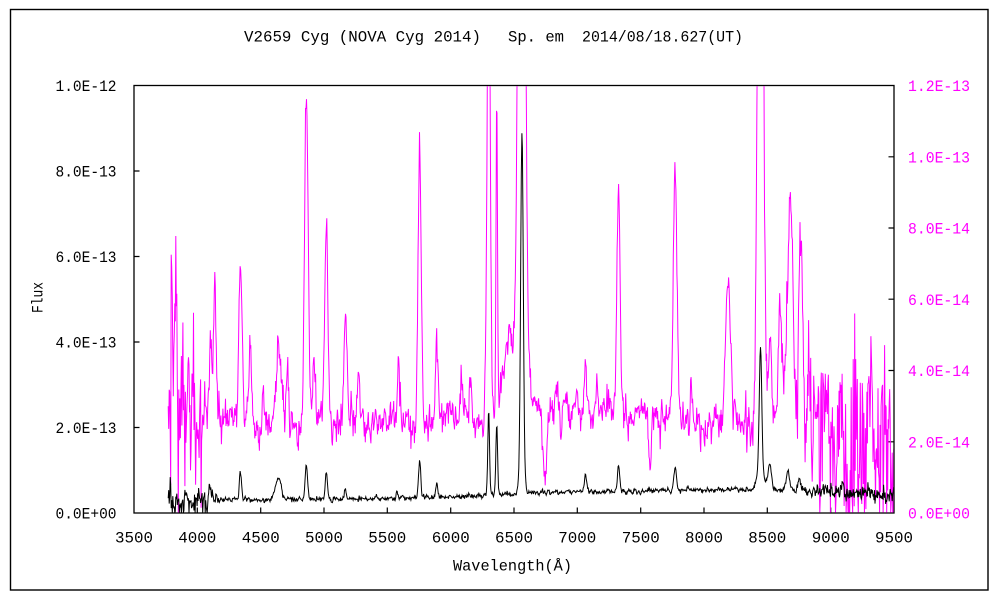 Image resolution: width=1000 pixels, height=605 pixels. I want to click on svg-text: 6.0E-13, so click(86, 258).